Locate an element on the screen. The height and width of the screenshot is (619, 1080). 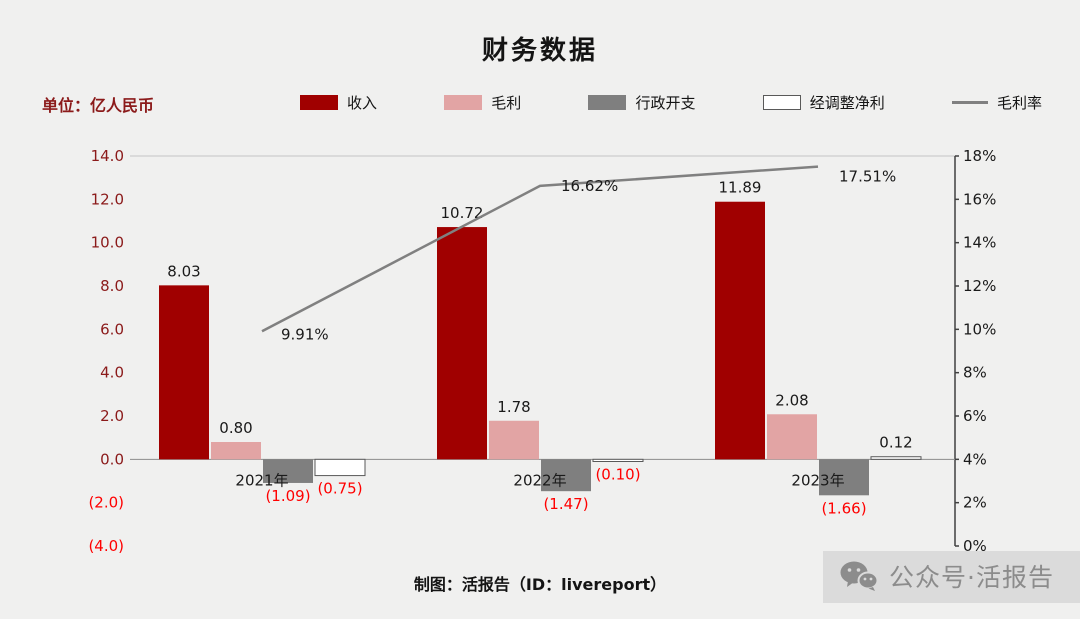
bar-label-revenue: 11.89 is located at coordinates (740, 188).